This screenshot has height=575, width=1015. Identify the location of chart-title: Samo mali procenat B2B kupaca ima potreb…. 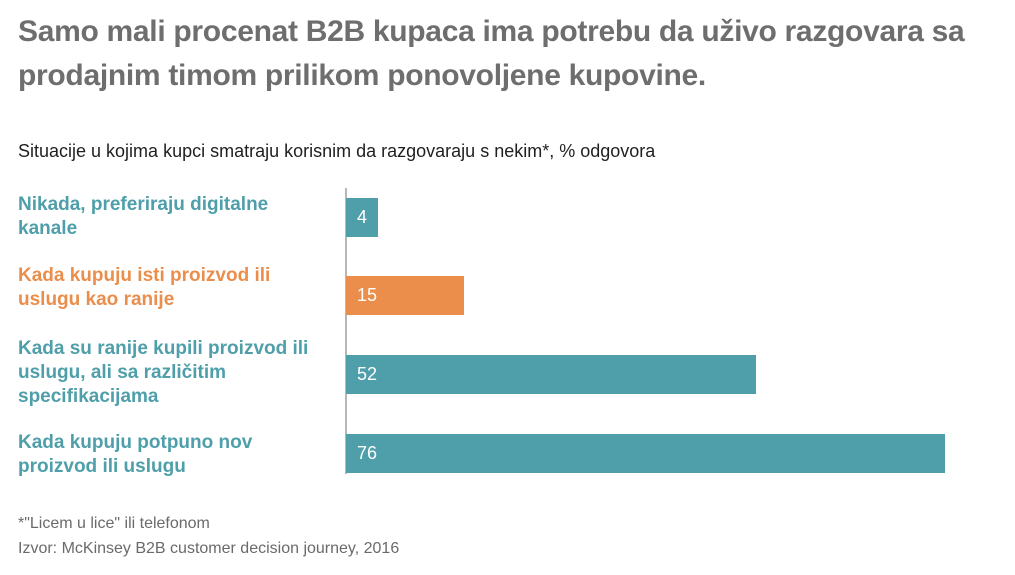
(491, 53).